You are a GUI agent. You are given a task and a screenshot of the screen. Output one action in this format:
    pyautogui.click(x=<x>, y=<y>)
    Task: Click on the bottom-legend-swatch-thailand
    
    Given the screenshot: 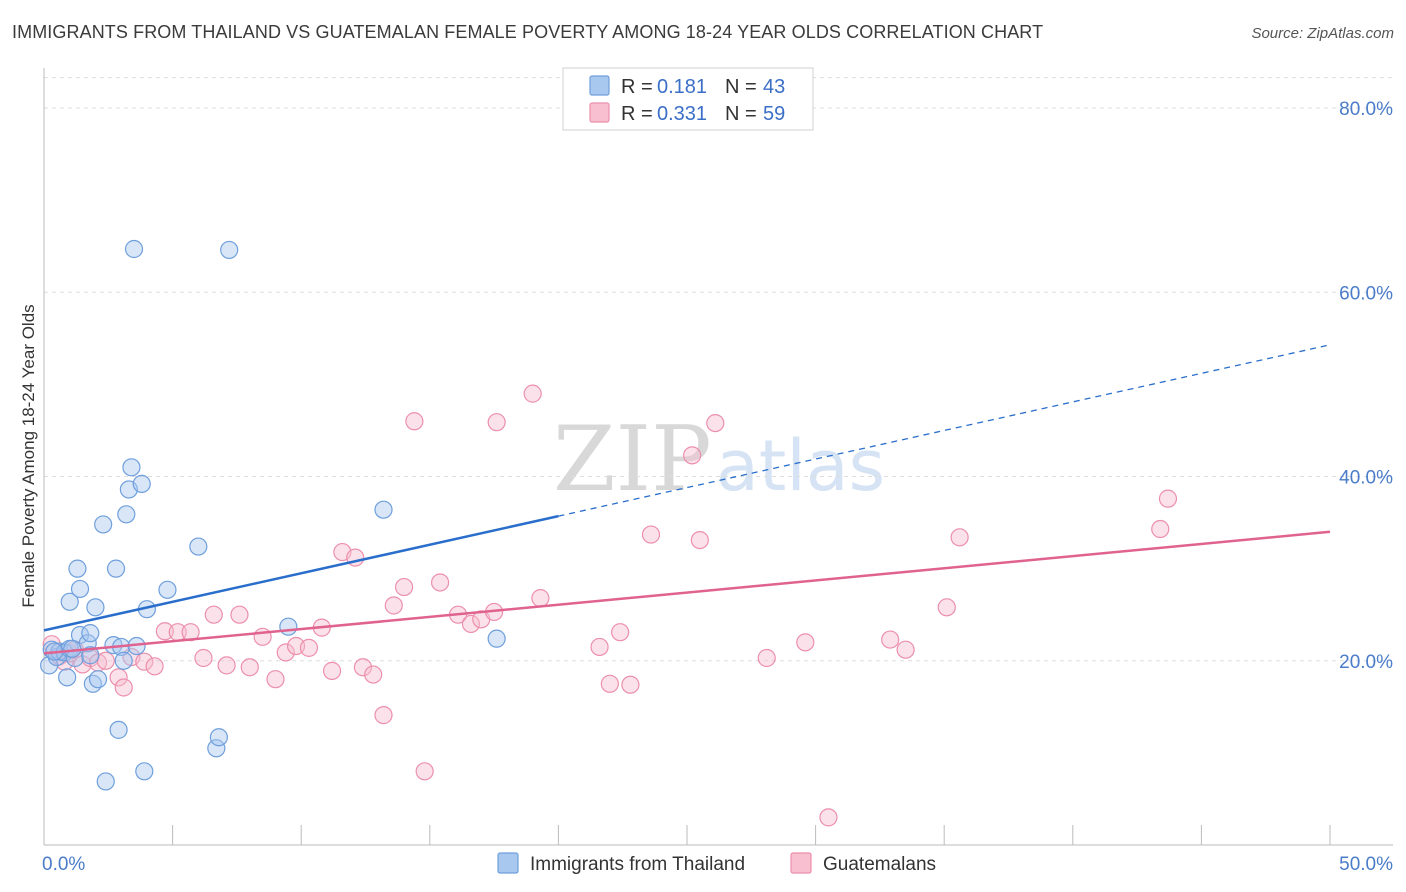 What is the action you would take?
    pyautogui.click(x=508, y=863)
    